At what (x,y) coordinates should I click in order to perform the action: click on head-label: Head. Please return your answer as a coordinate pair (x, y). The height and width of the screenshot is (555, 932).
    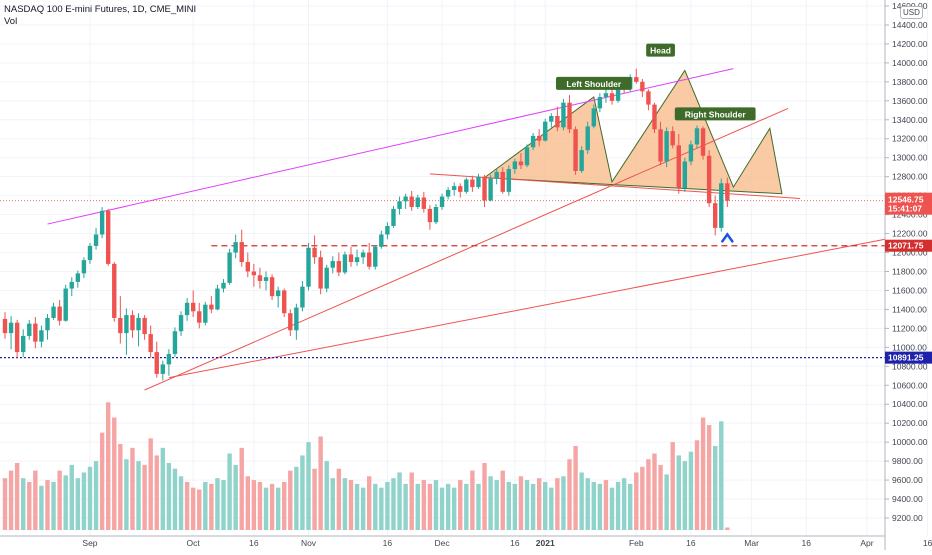
    Looking at the image, I should click on (660, 51).